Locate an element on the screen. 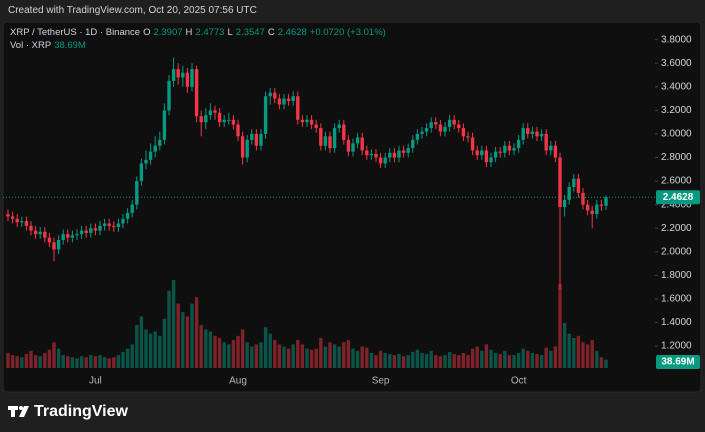  last-price-label: 2.4628 is located at coordinates (678, 197).